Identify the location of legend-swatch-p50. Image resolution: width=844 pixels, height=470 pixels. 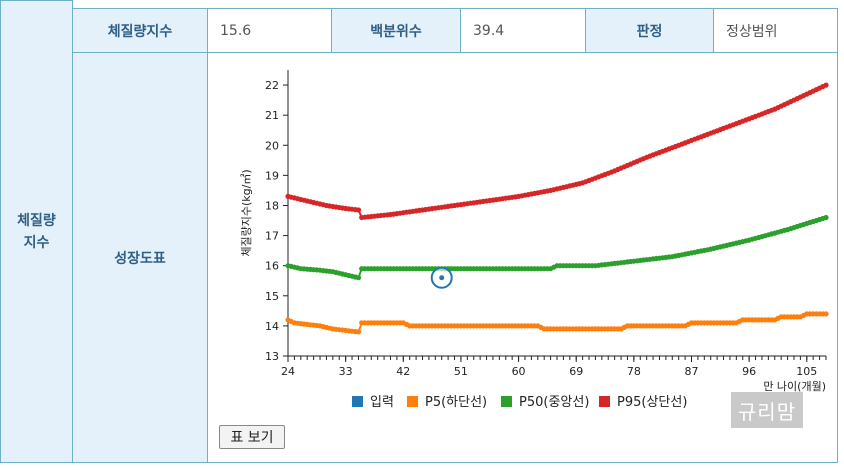
(506, 401).